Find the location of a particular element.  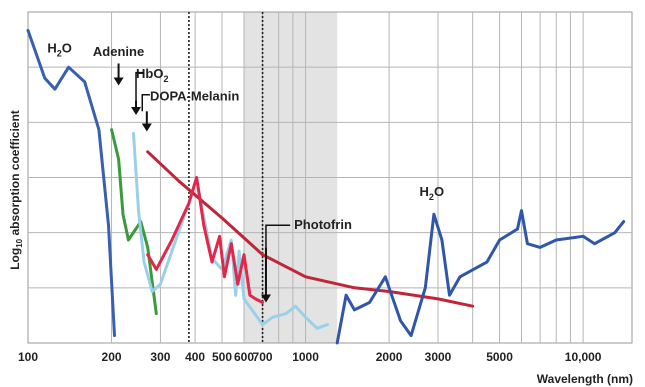

x-tick-label: 600 is located at coordinates (244, 357).